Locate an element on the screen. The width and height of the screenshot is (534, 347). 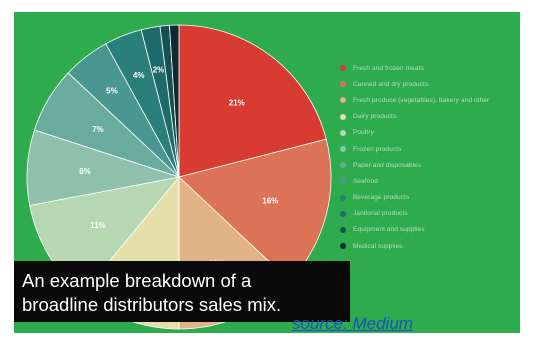
slice-label-1: 16% is located at coordinates (270, 200).